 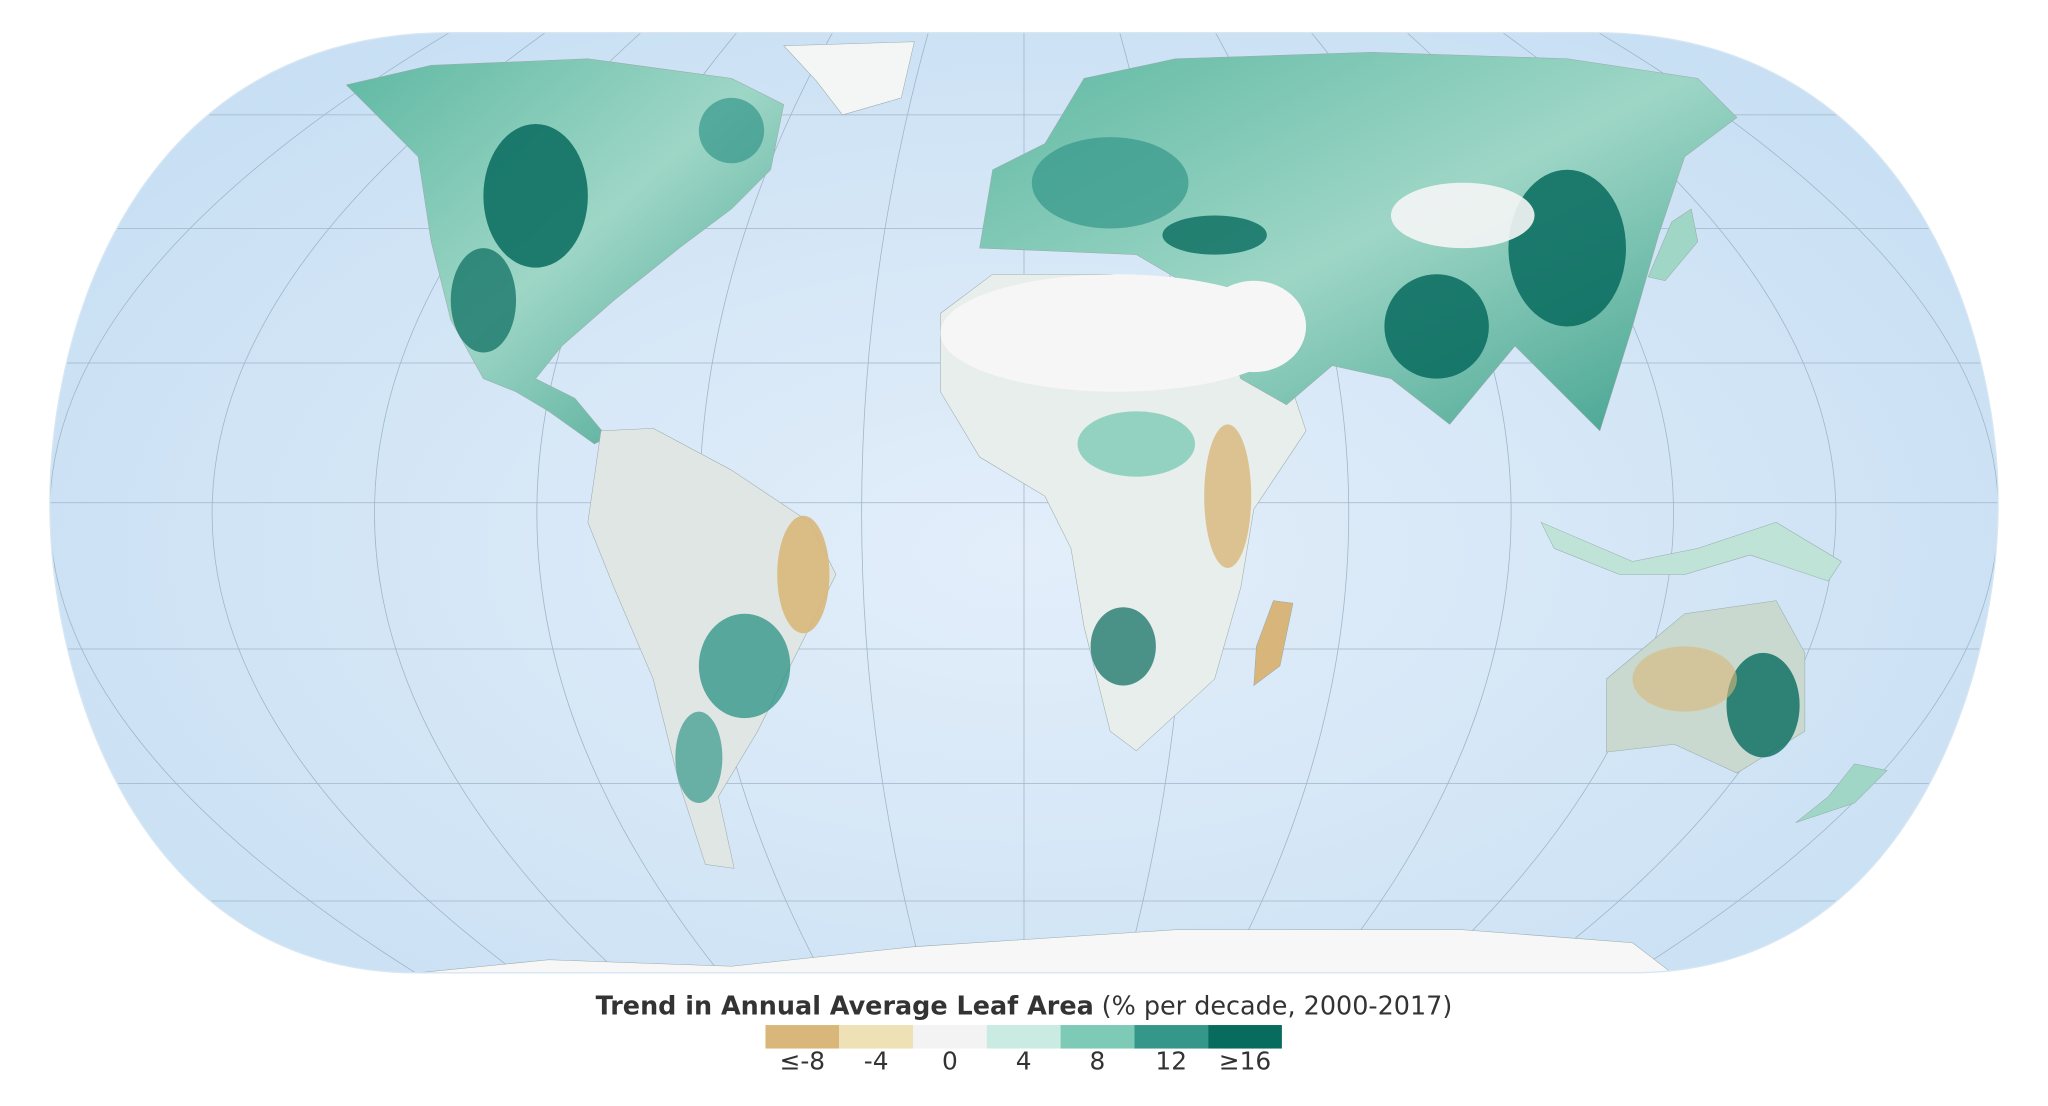 I want to click on legend: ≤-8 -4 0 4 8 12 ≥16, so click(x=1023, y=1050).